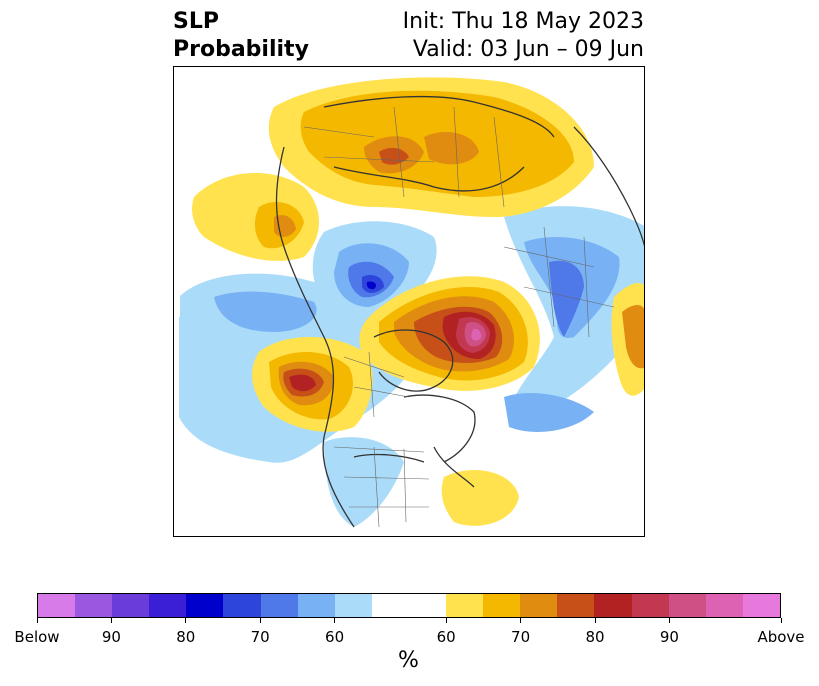 Image resolution: width=819 pixels, height=686 pixels. I want to click on colorbar-tick-label: Below, so click(37, 637).